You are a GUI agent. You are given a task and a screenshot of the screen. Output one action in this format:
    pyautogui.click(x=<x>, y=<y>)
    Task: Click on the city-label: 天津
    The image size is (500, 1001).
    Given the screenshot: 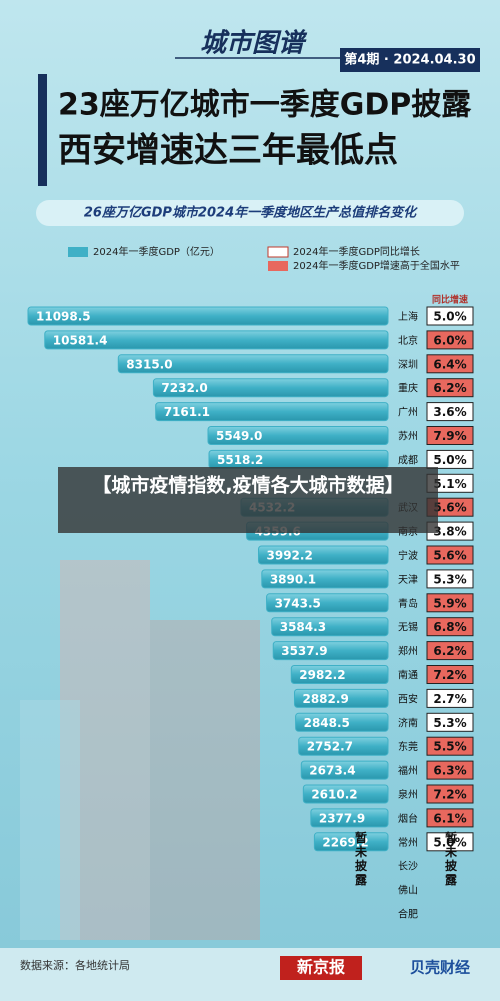 What is the action you would take?
    pyautogui.click(x=408, y=580)
    